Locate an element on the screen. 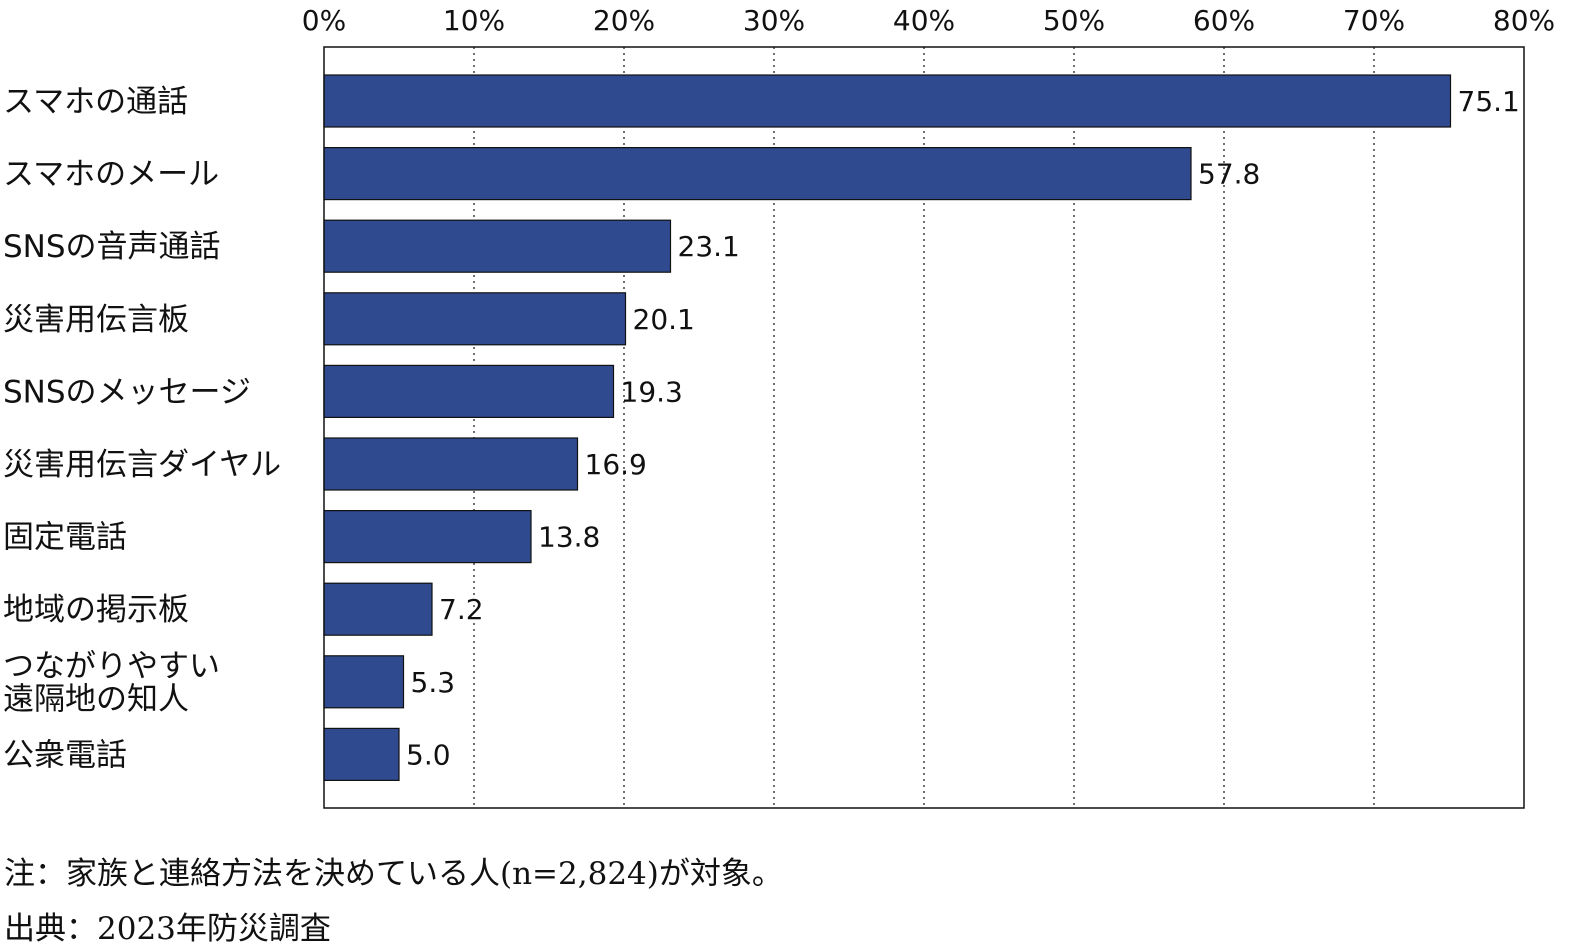 This screenshot has height=951, width=1569. value-label: 19.3 is located at coordinates (652, 391).